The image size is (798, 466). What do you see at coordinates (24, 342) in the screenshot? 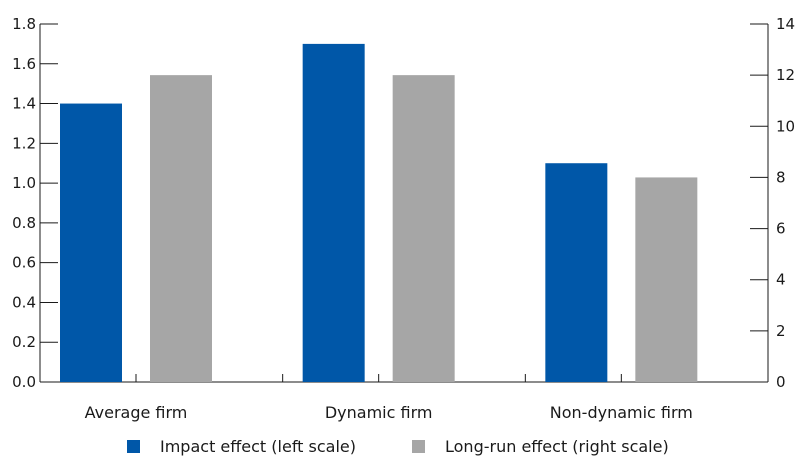
I see `left-tick-label: 0.2` at bounding box center [24, 342].